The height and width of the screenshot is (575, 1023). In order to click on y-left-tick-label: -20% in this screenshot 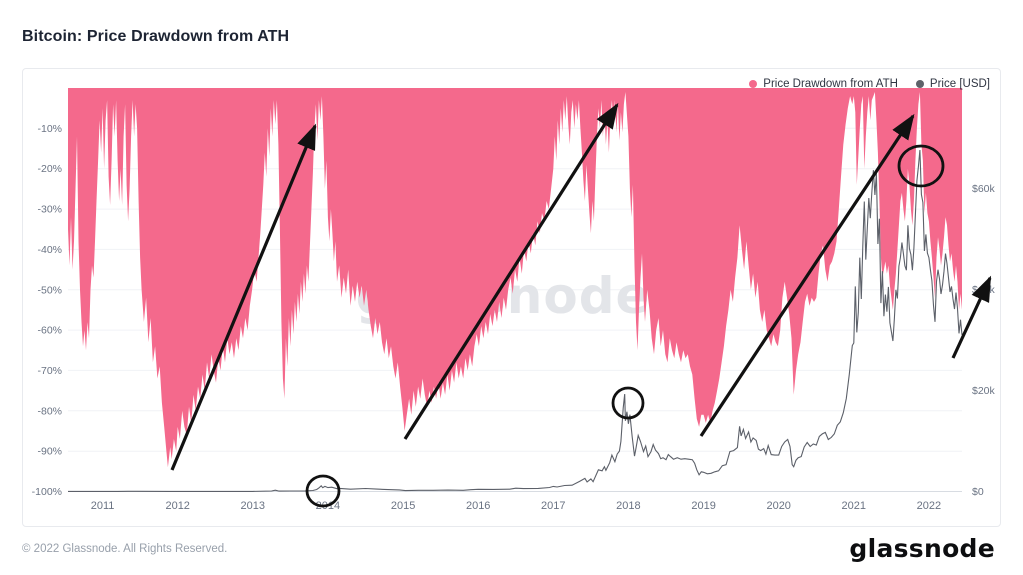, I will do `click(49, 169)`.